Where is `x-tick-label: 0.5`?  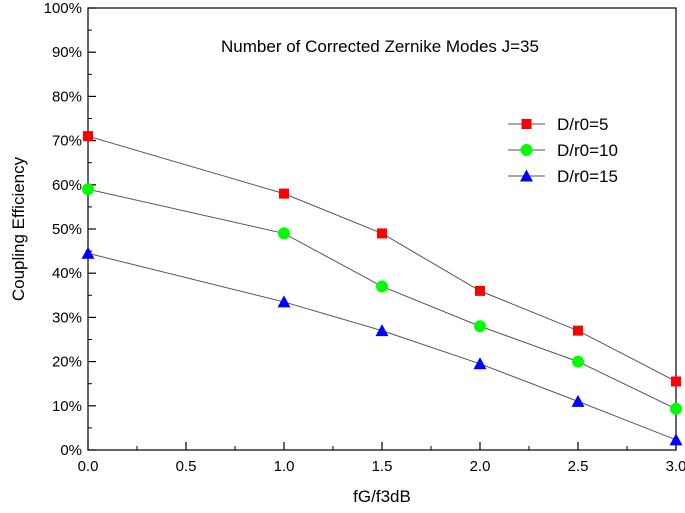 x-tick-label: 0.5 is located at coordinates (186, 466).